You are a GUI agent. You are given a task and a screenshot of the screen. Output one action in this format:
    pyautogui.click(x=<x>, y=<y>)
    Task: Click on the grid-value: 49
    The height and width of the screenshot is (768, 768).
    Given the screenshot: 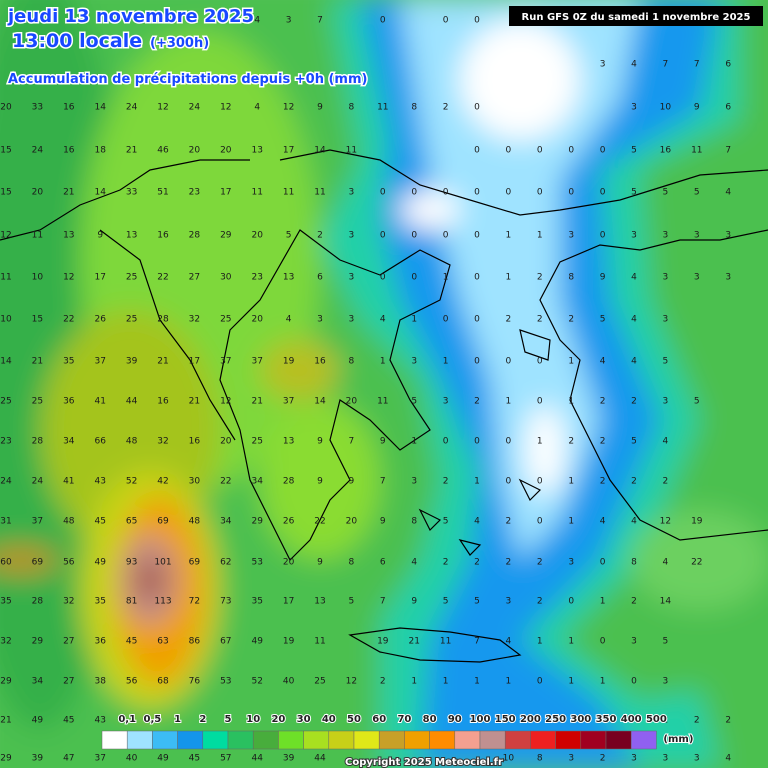 What is the action you would take?
    pyautogui.click(x=257, y=642)
    